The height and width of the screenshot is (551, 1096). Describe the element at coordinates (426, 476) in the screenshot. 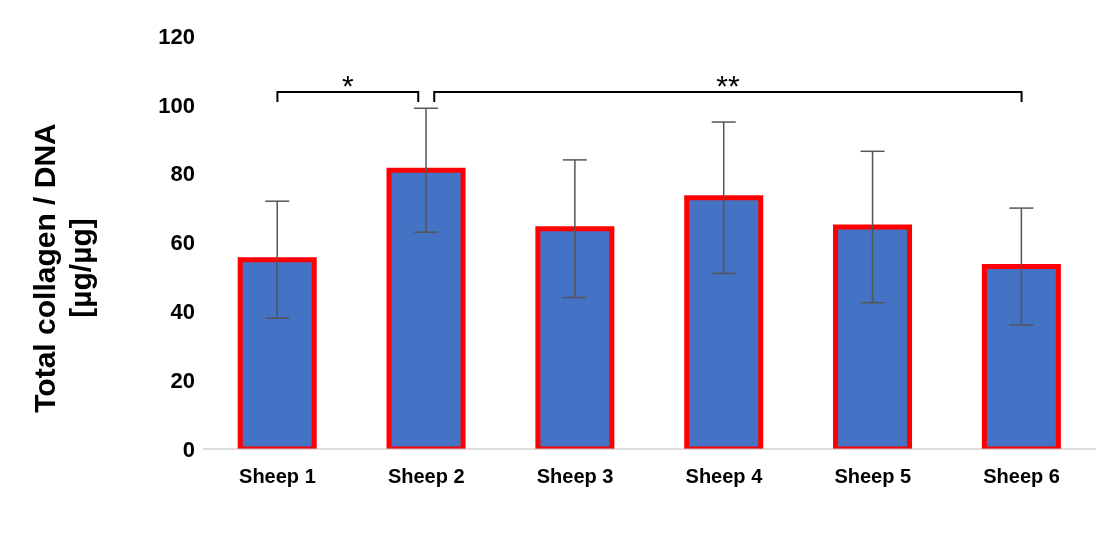

I see `x-tick-label: Sheep 2` at that location.